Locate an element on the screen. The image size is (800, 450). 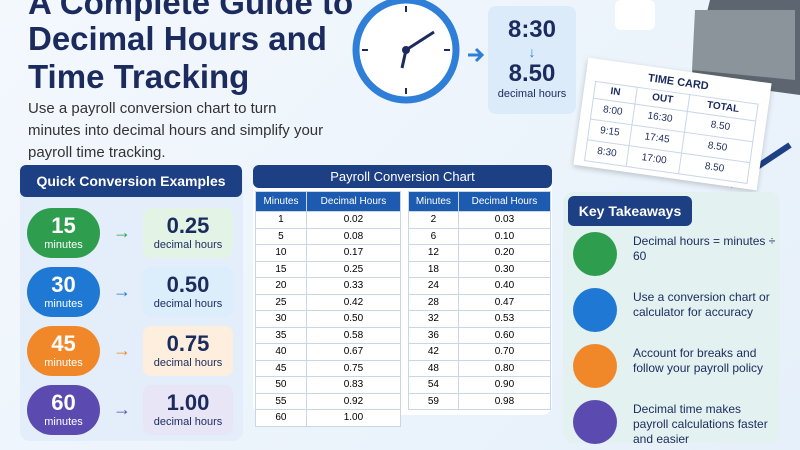
table-row: 40 0.67 is located at coordinates (328, 352).